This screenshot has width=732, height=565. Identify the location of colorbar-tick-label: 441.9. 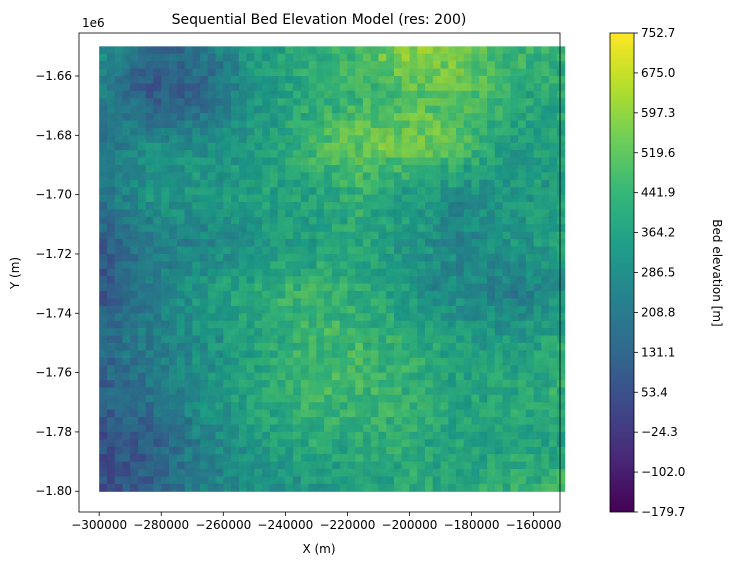
(658, 193).